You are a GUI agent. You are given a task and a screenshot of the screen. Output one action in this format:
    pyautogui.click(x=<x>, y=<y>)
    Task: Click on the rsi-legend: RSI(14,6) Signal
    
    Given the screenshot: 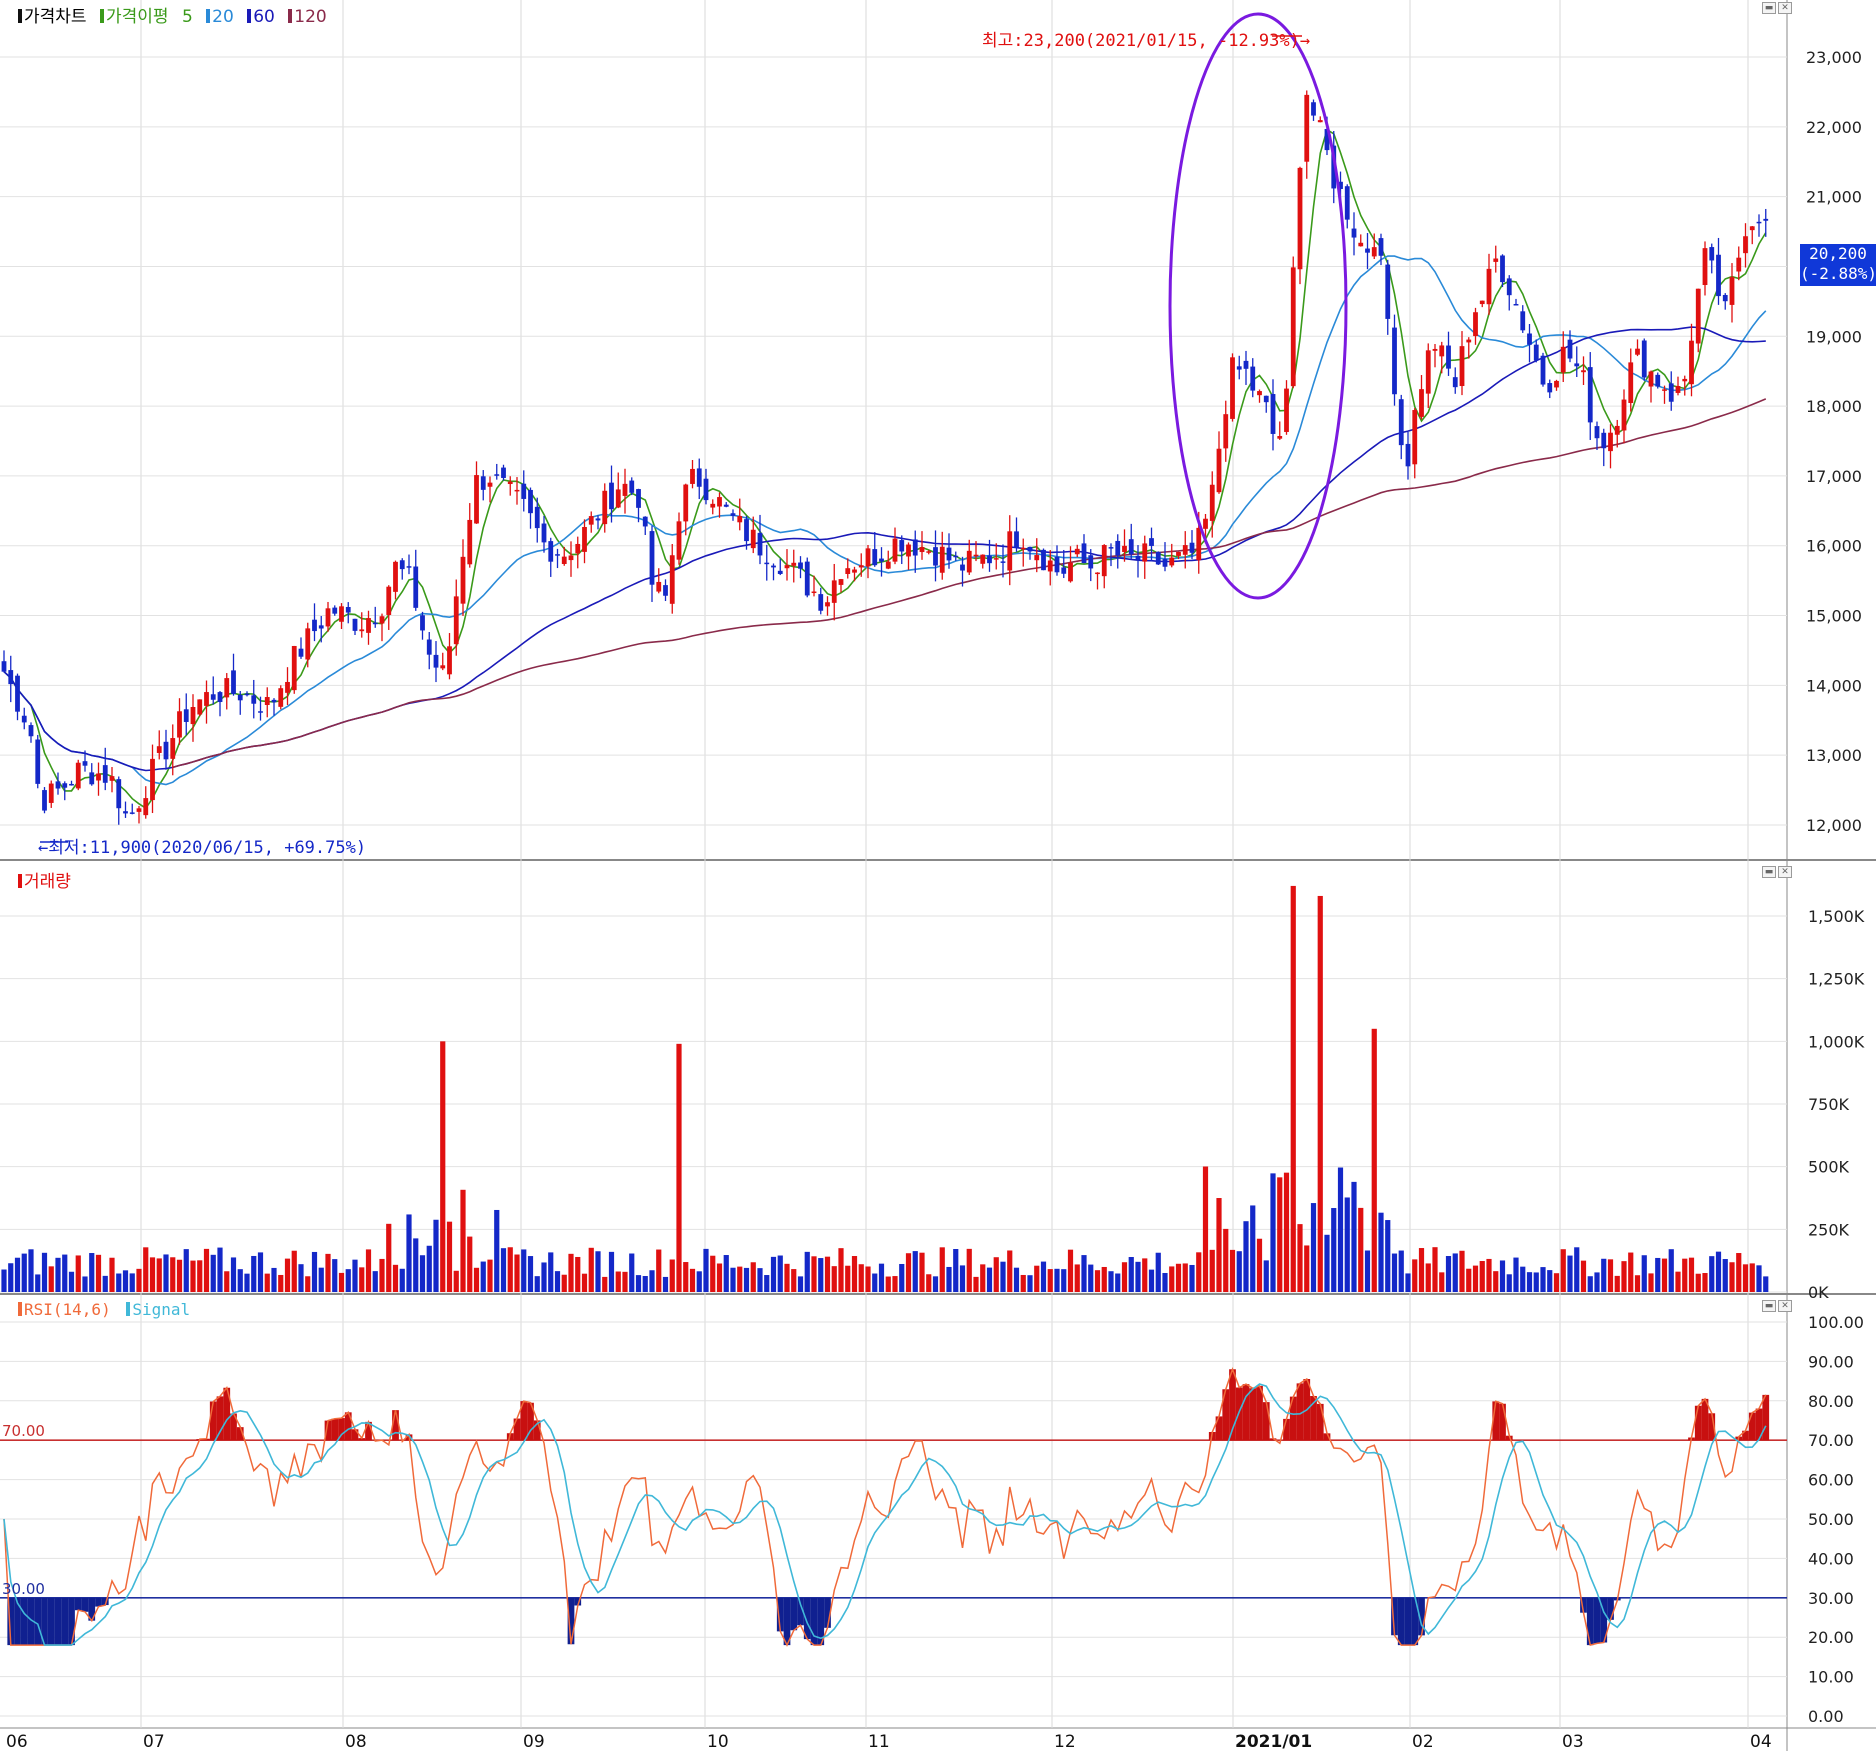 What is the action you would take?
    pyautogui.click(x=105, y=1309)
    